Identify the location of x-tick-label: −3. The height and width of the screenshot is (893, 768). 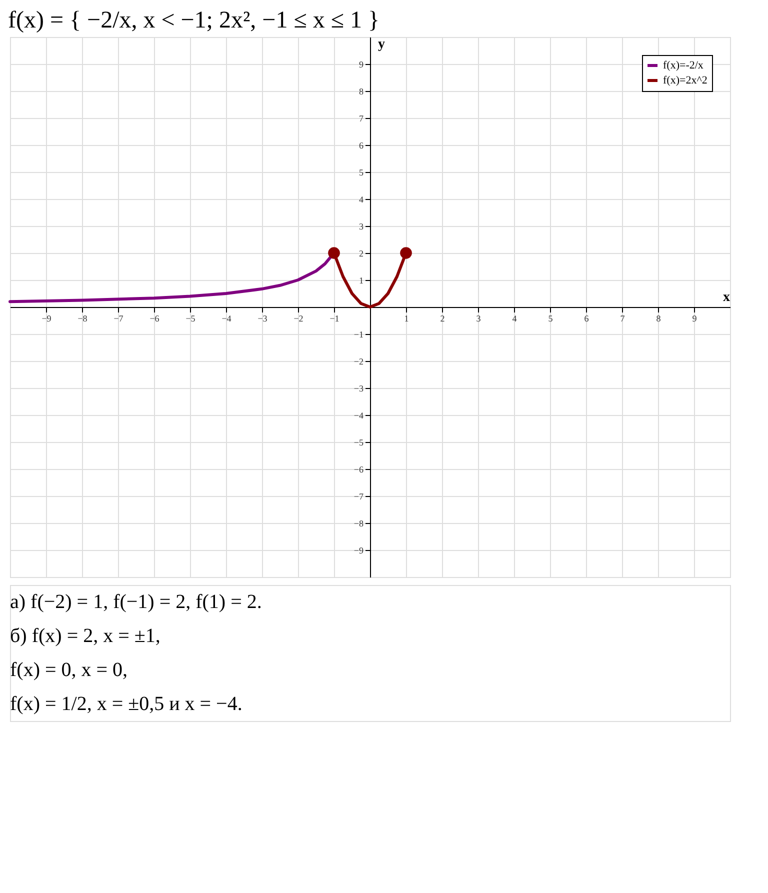
(263, 319).